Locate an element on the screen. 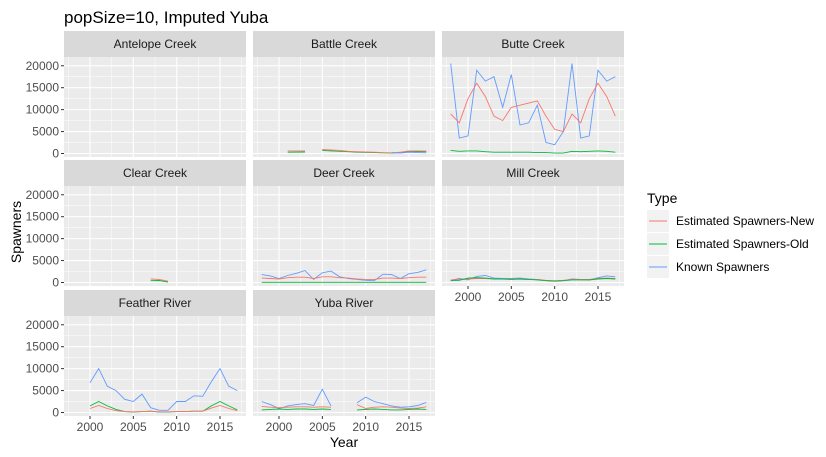  facet-antelope-creek: Antelope Creek 0 5000 10000 15000 20000 is located at coordinates (136, 95).